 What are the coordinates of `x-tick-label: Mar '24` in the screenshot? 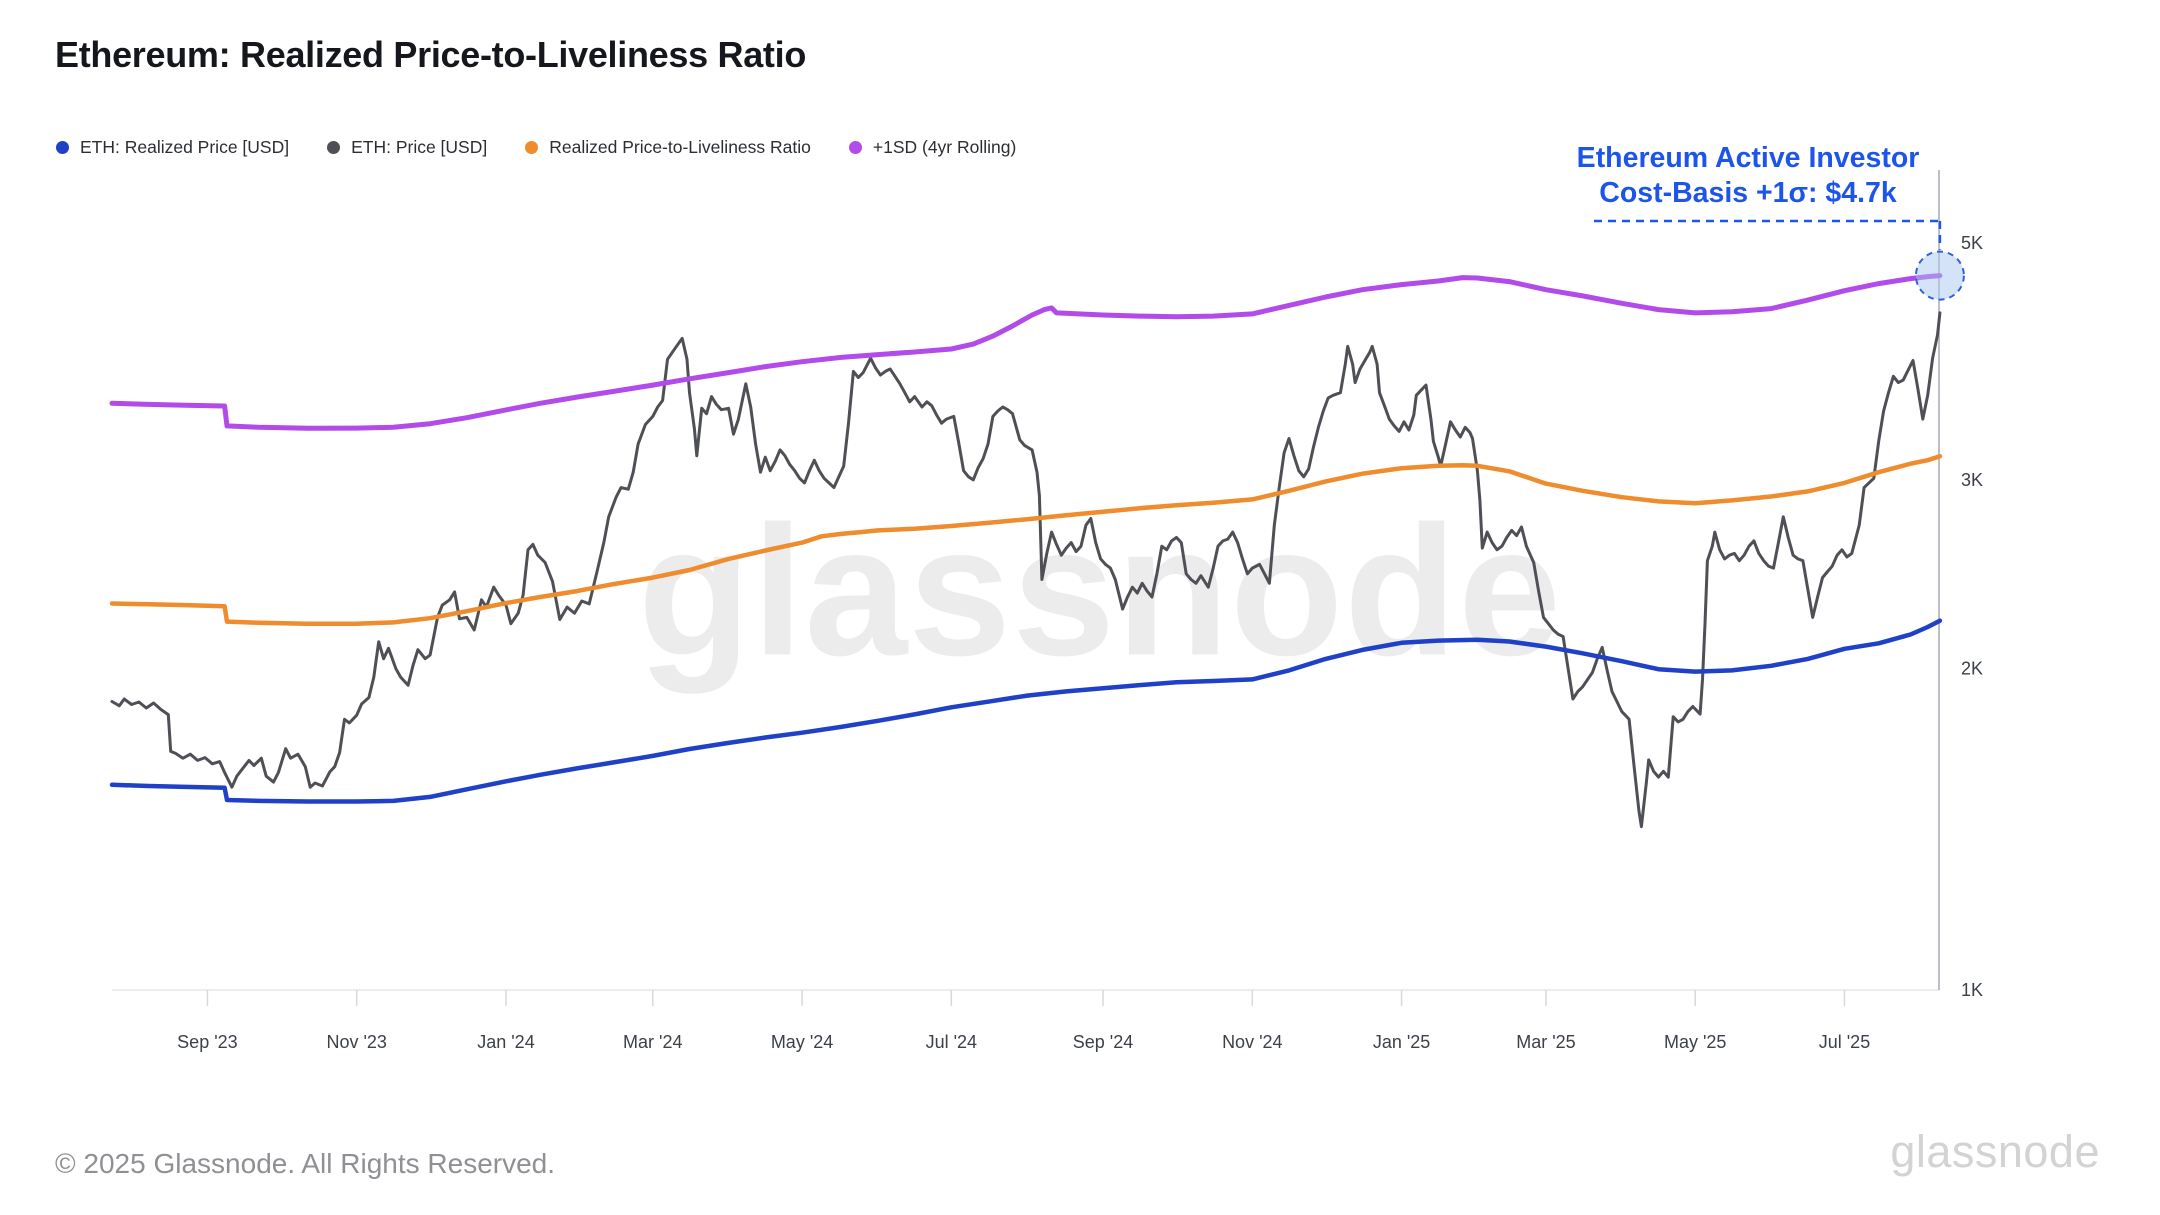 It's located at (652, 1042).